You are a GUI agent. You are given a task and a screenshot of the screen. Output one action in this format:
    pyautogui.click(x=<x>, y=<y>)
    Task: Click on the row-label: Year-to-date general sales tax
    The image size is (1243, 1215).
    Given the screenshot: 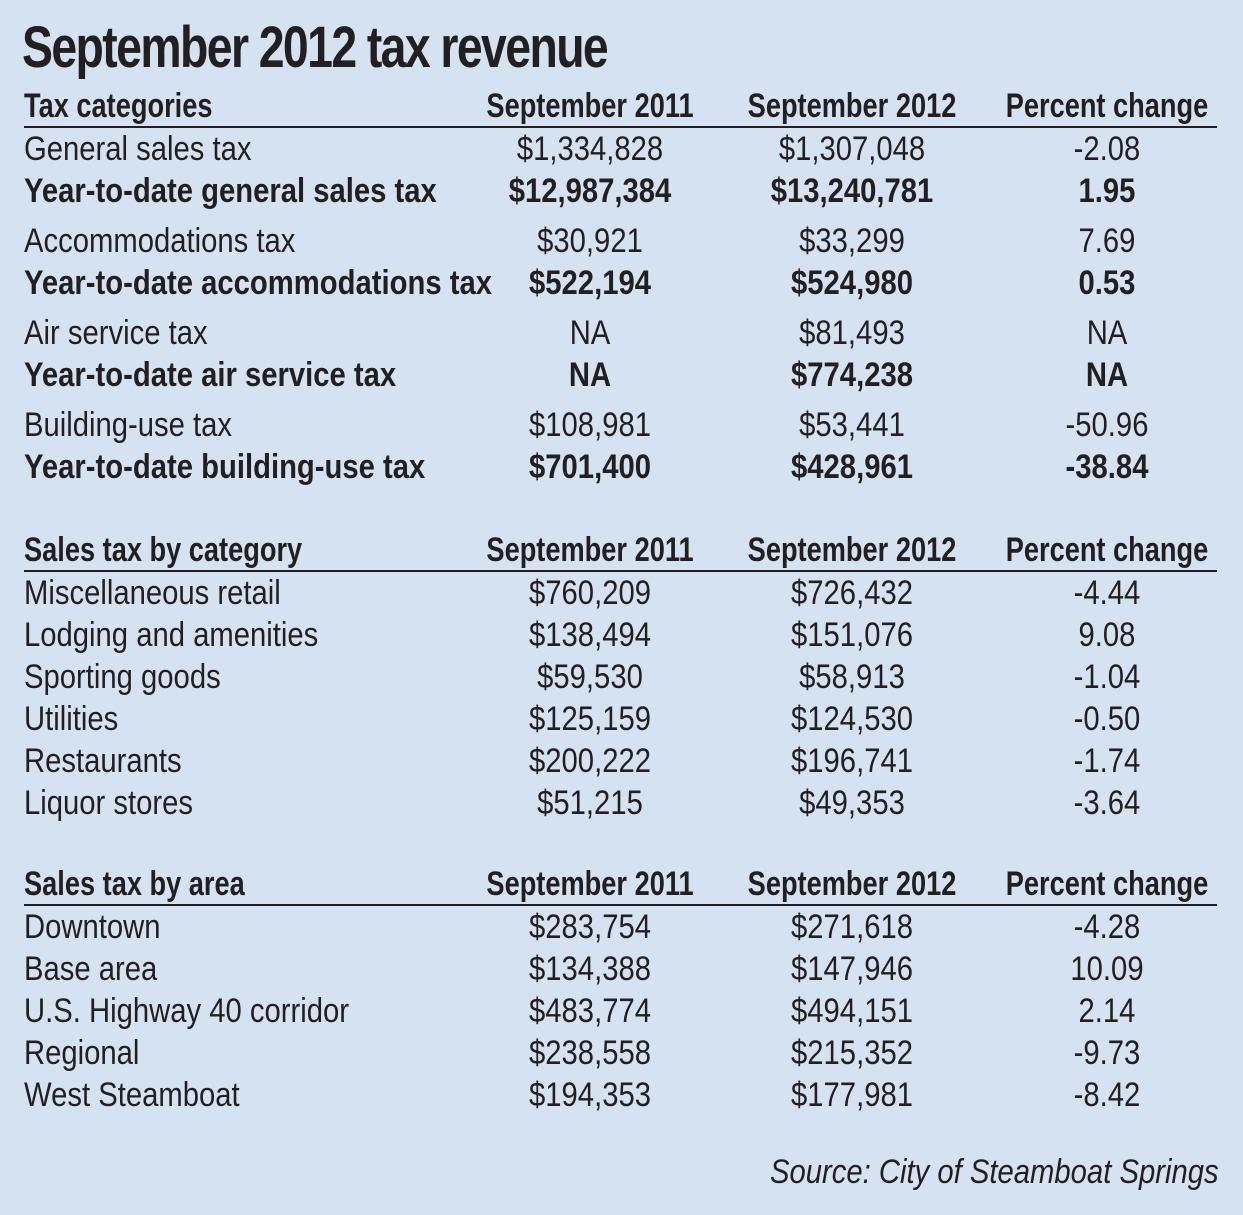 What is the action you would take?
    pyautogui.click(x=230, y=191)
    